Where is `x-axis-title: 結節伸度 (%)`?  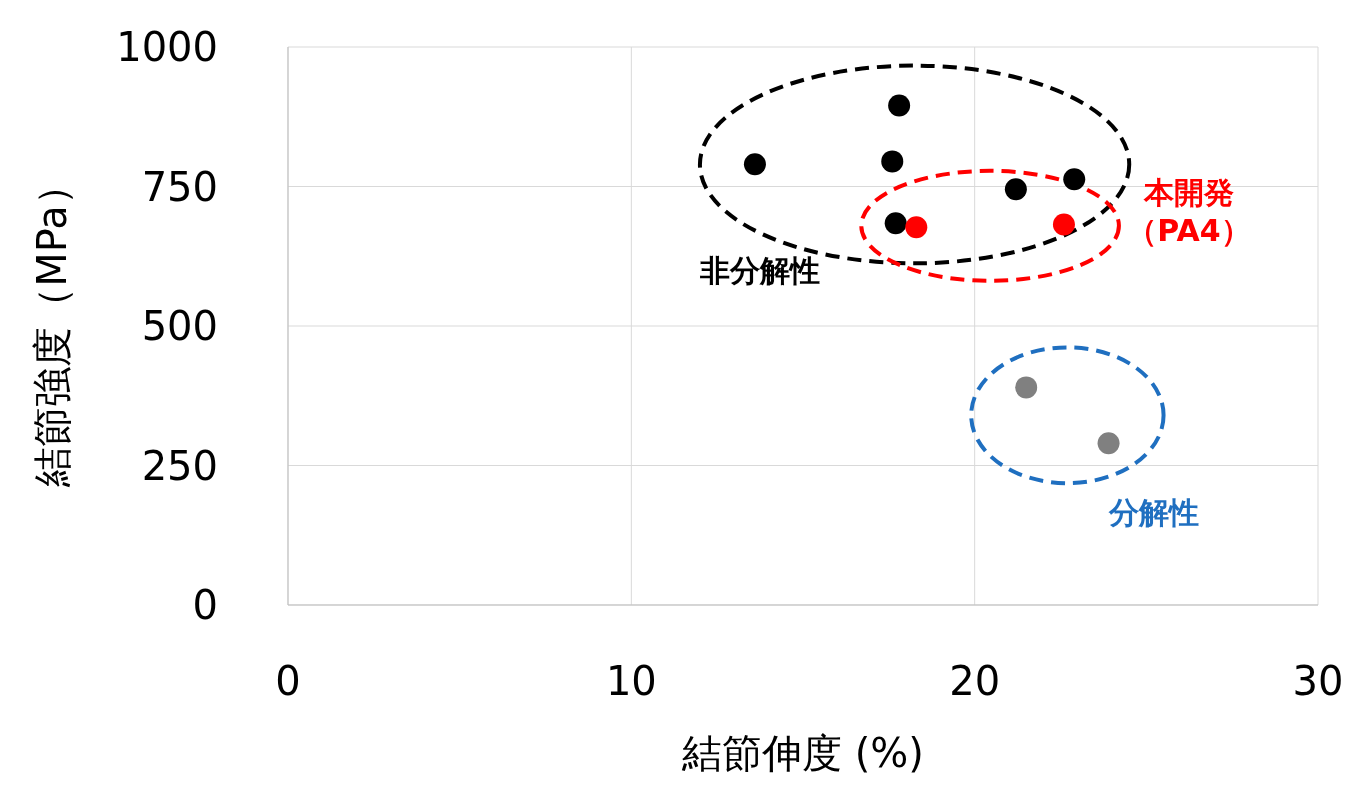
x-axis-title: 結節伸度 (%) is located at coordinates (802, 753).